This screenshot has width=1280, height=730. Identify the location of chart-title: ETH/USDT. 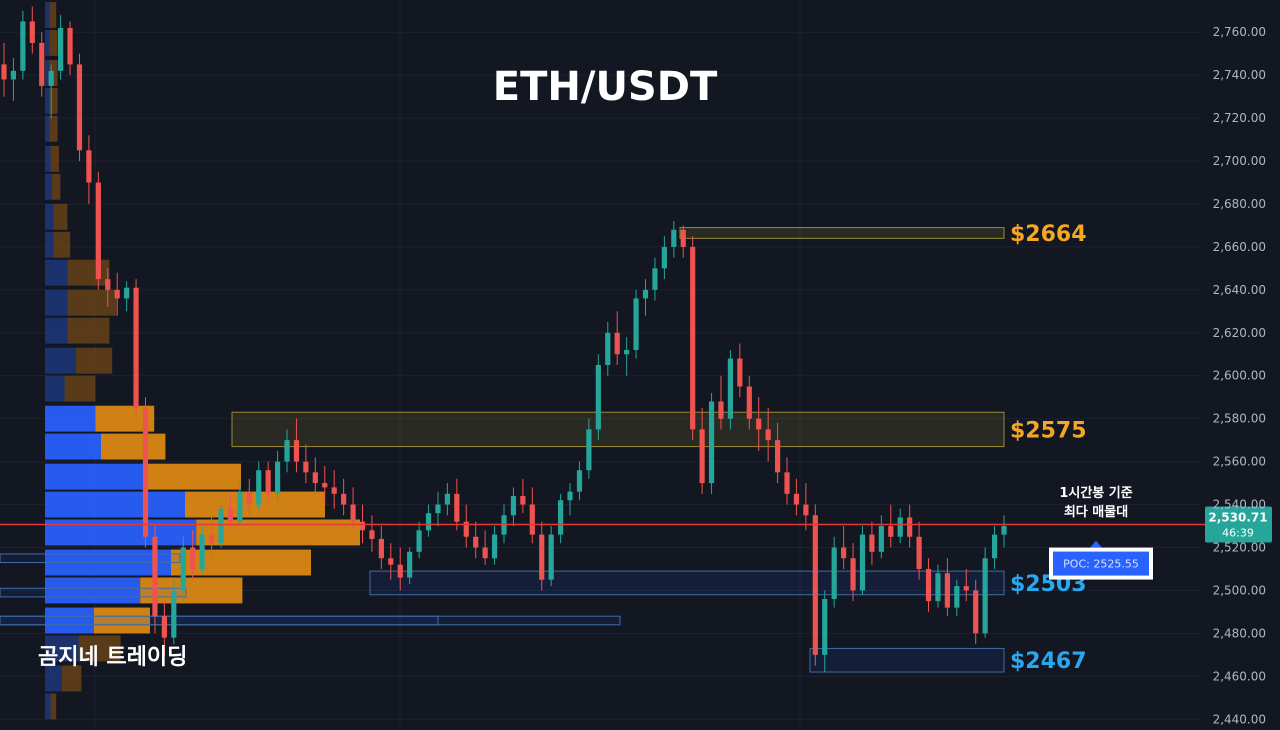
(605, 87).